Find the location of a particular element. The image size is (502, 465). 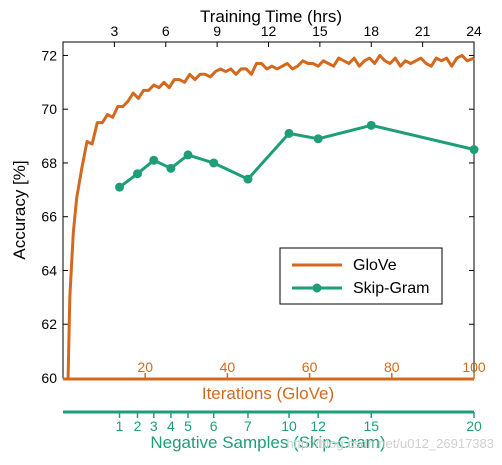

top-tick-label: 18 is located at coordinates (371, 31).